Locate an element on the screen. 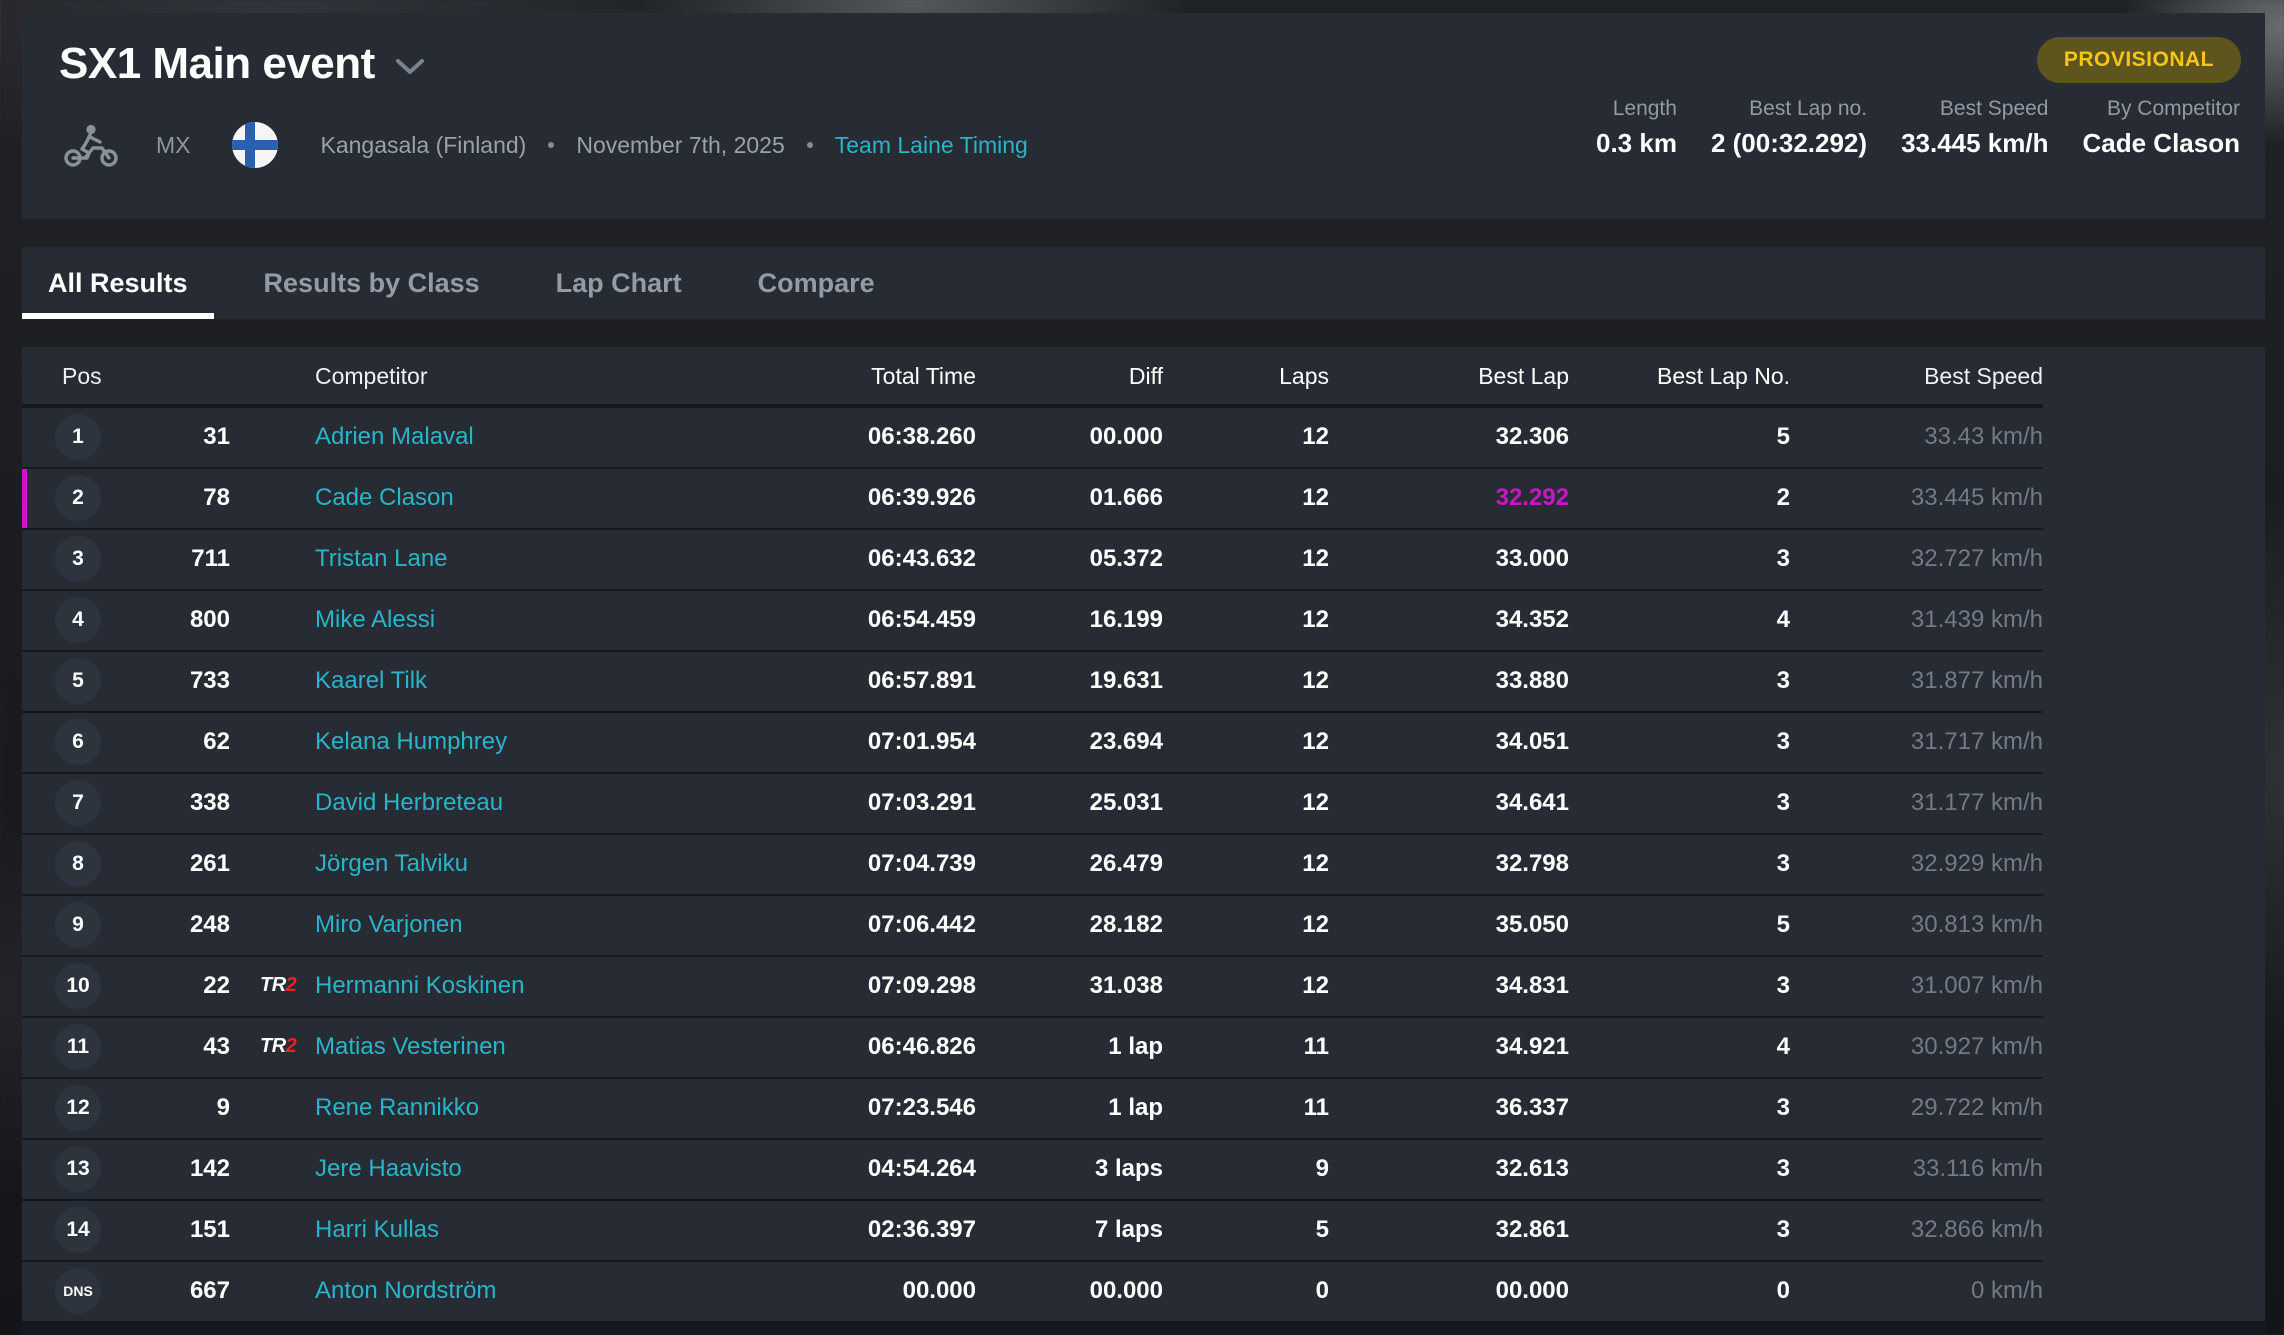 This screenshot has width=2284, height=1335. competitor-cell: Rene Rannikko is located at coordinates (493, 1108).